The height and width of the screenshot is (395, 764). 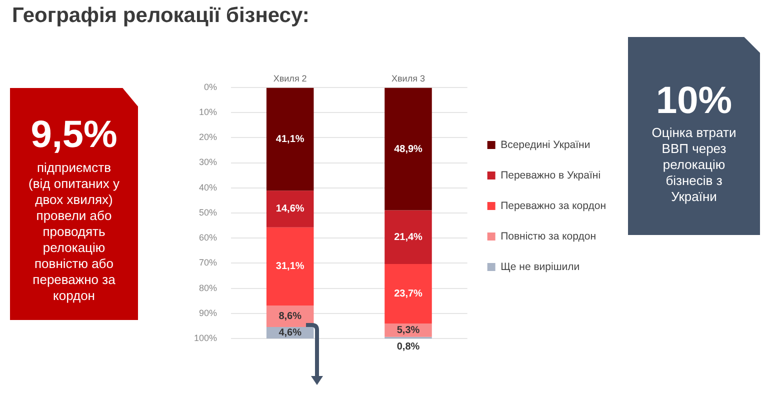 What do you see at coordinates (208, 237) in the screenshot?
I see `y-tick-label: 60%` at bounding box center [208, 237].